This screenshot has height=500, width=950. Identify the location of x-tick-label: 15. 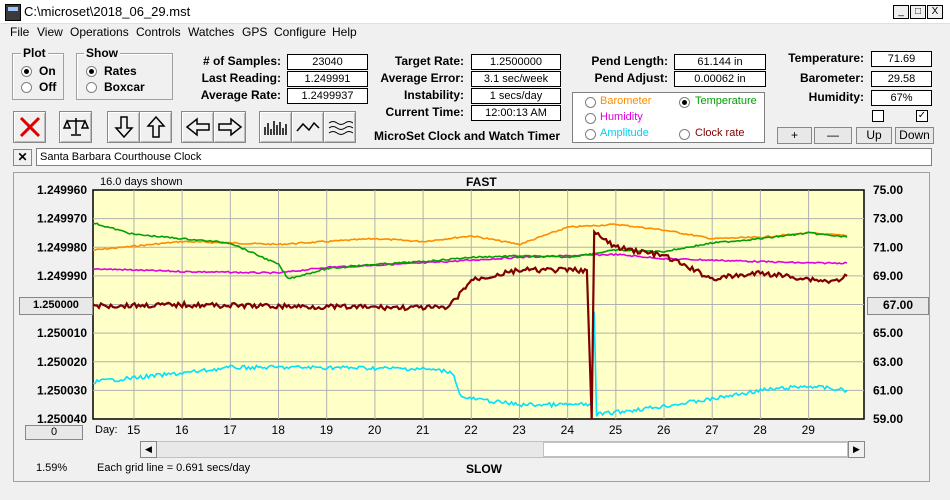
(134, 430).